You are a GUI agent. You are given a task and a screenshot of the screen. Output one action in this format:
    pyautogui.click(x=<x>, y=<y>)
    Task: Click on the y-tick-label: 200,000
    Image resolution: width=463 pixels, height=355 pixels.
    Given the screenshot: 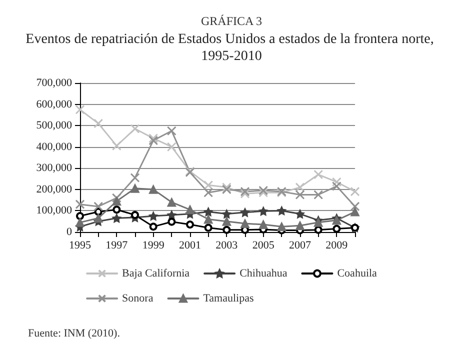 What is the action you would take?
    pyautogui.click(x=54, y=189)
    